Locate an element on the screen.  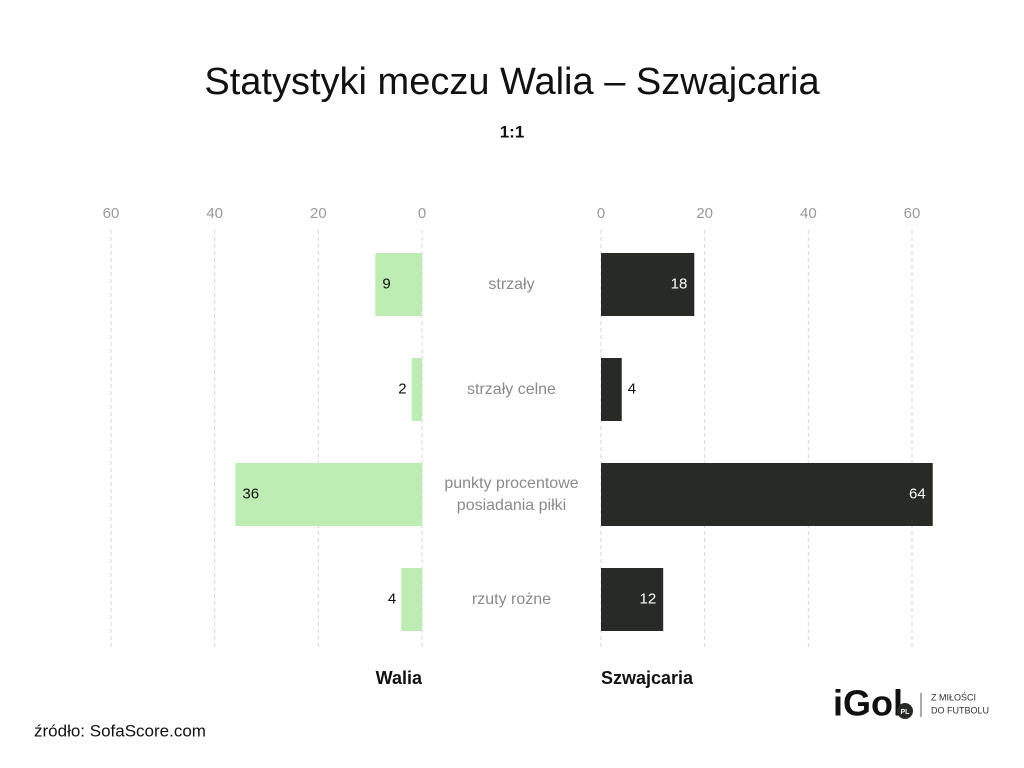
chart-title: Statystyki meczu Walia – Szwajcaria is located at coordinates (512, 82).